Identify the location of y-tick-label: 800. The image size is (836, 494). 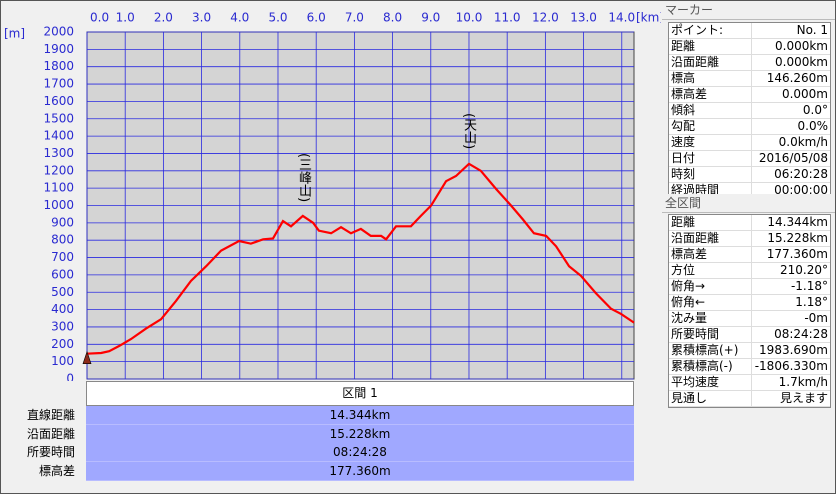
(62, 240).